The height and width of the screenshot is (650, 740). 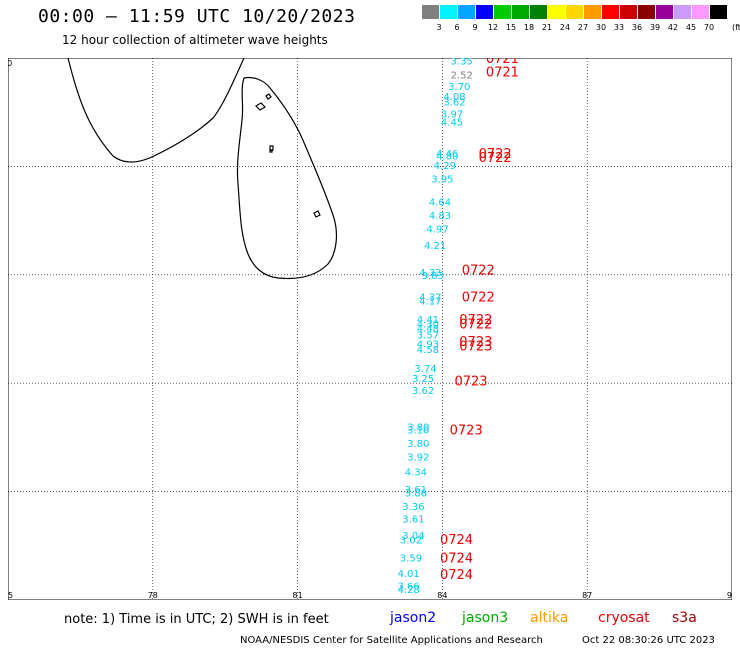 I want to click on swh-value: 2.52, so click(x=462, y=75).